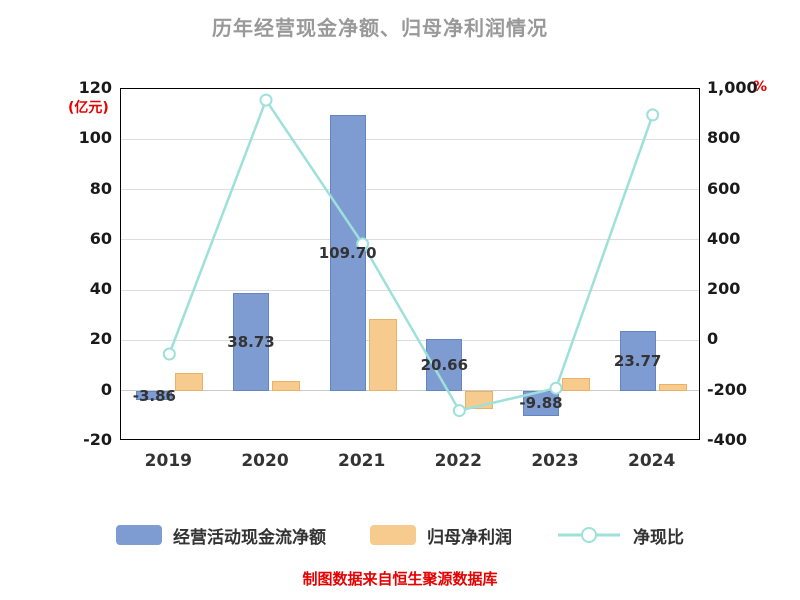 The width and height of the screenshot is (800, 600). I want to click on operating-cash-flow-bar-2020, so click(251, 342).